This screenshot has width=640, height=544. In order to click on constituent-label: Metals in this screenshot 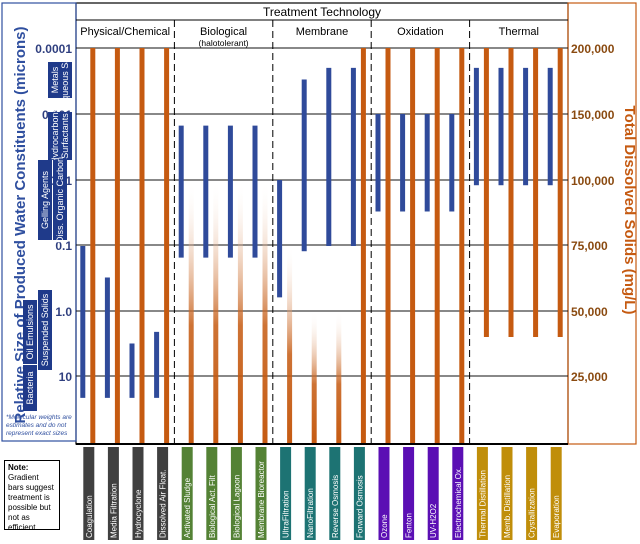, I will do `click(55, 79)`.